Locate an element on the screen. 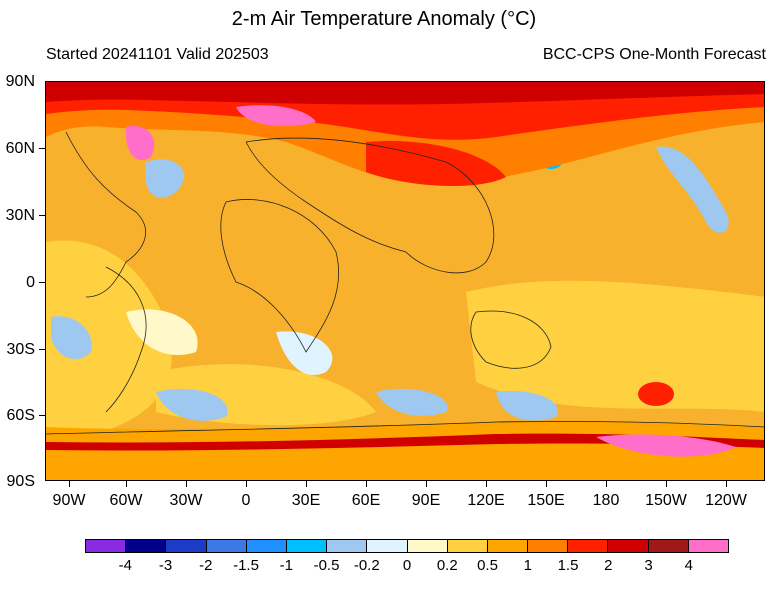 Image resolution: width=768 pixels, height=593 pixels. colorbar-label: -3 is located at coordinates (165, 565).